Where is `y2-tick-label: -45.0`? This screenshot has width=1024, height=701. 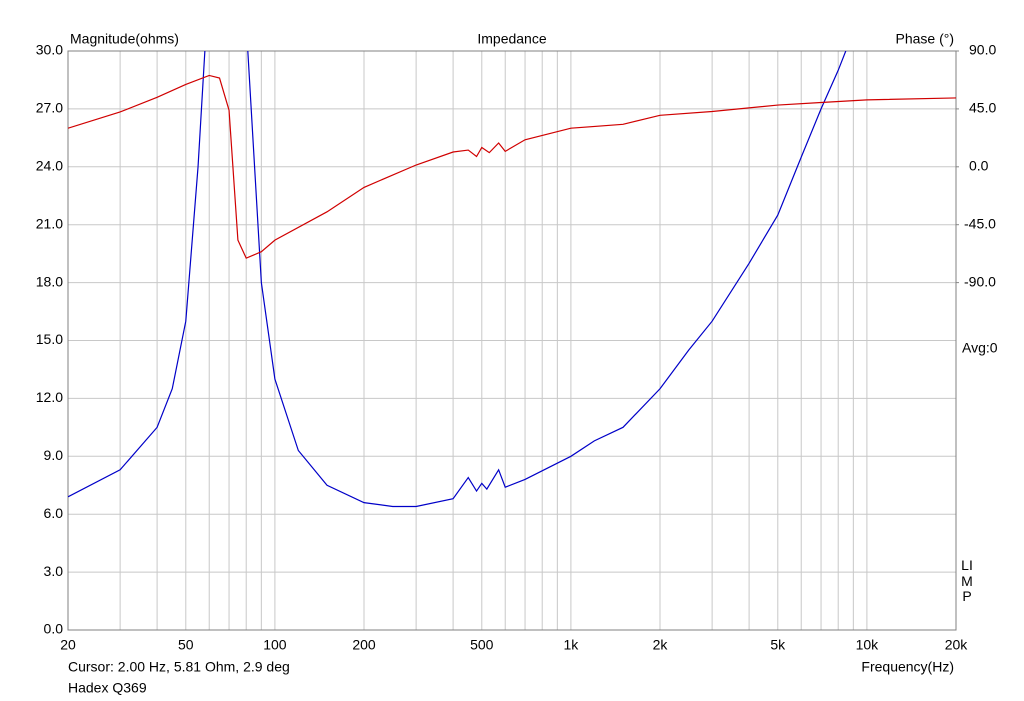 y2-tick-label: -45.0 is located at coordinates (980, 223).